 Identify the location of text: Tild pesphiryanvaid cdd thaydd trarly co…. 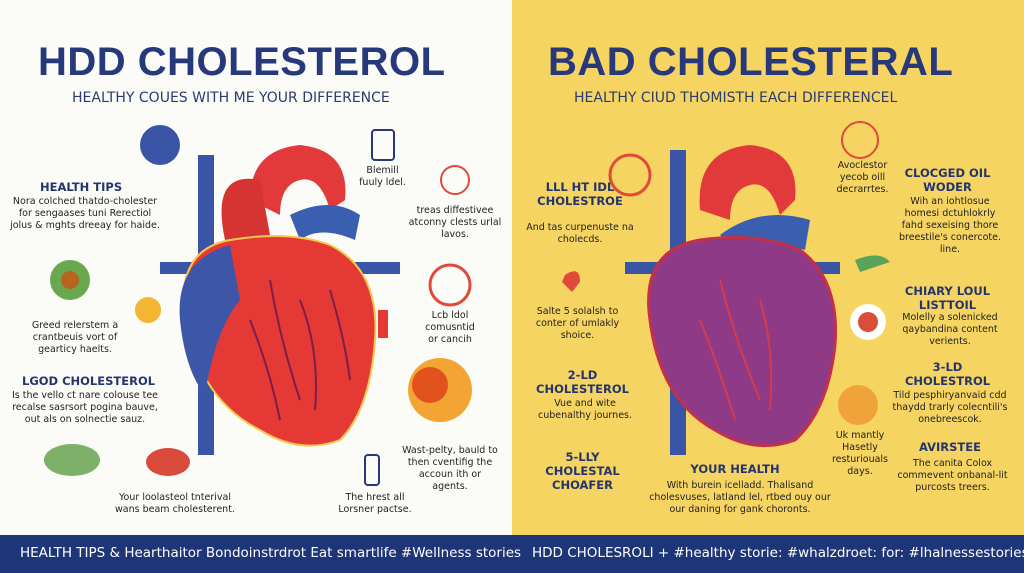
(950, 407).